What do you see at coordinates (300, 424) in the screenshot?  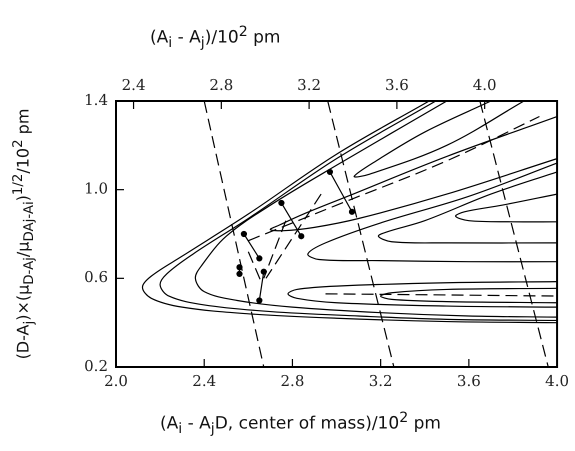 I see `x-axis-title: (A$_{i}$ - A$_{j}$D, center of mass)/10$^{2}$ pm` at bounding box center [300, 424].